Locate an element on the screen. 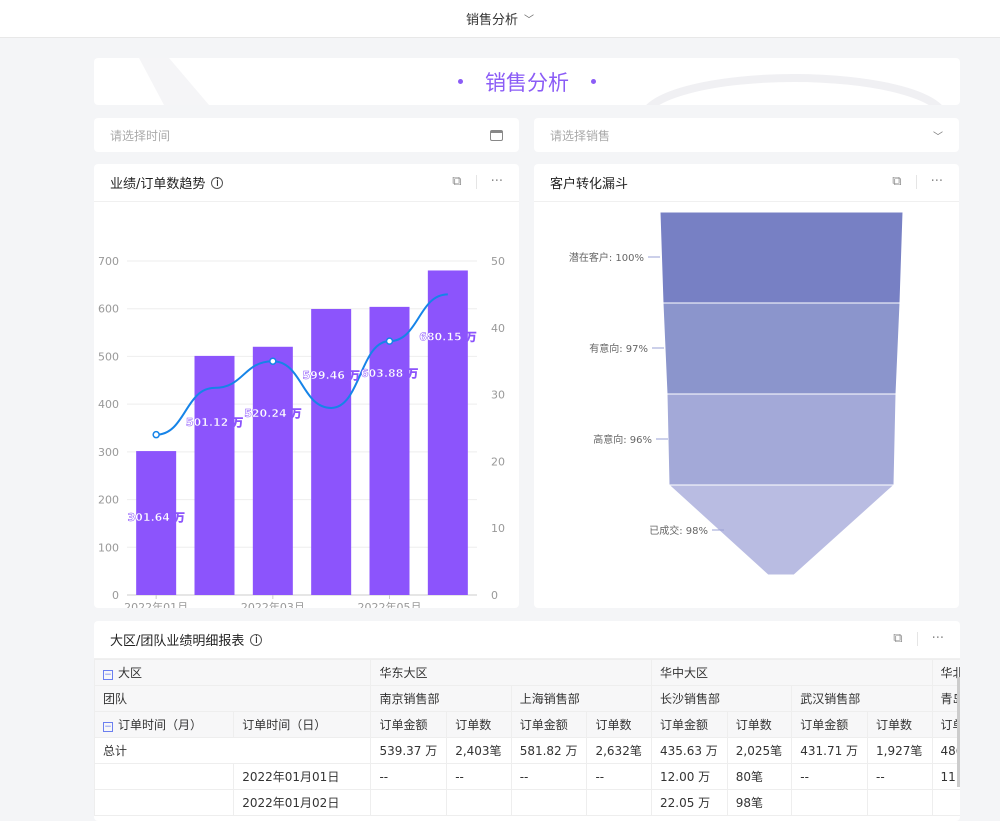 The height and width of the screenshot is (821, 1000). y-tick-left: 300 is located at coordinates (108, 452).